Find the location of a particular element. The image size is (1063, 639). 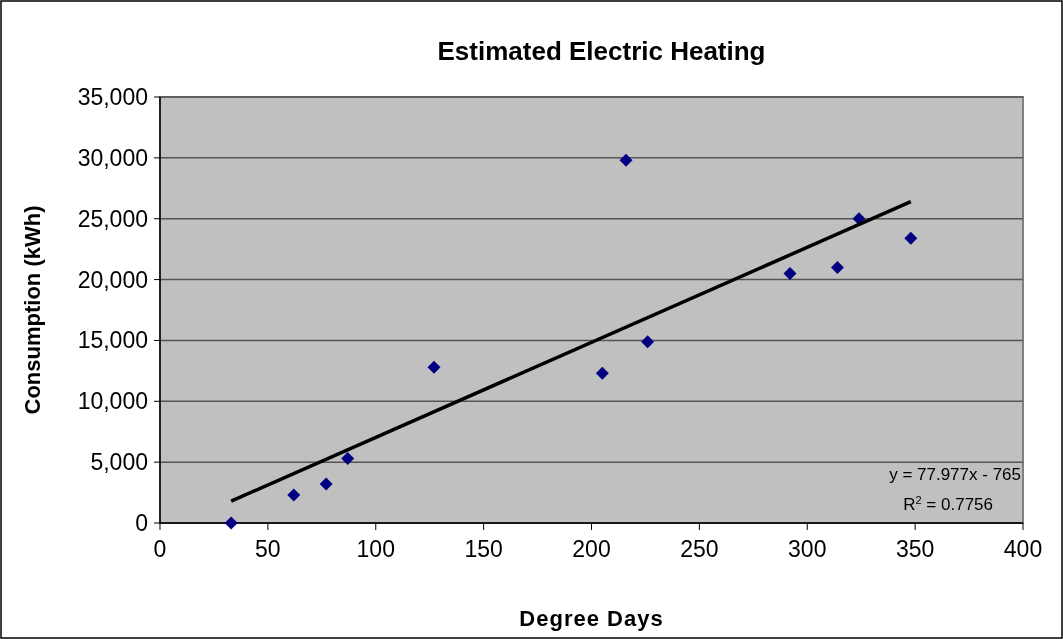

x-tick-label: 50 is located at coordinates (268, 549).